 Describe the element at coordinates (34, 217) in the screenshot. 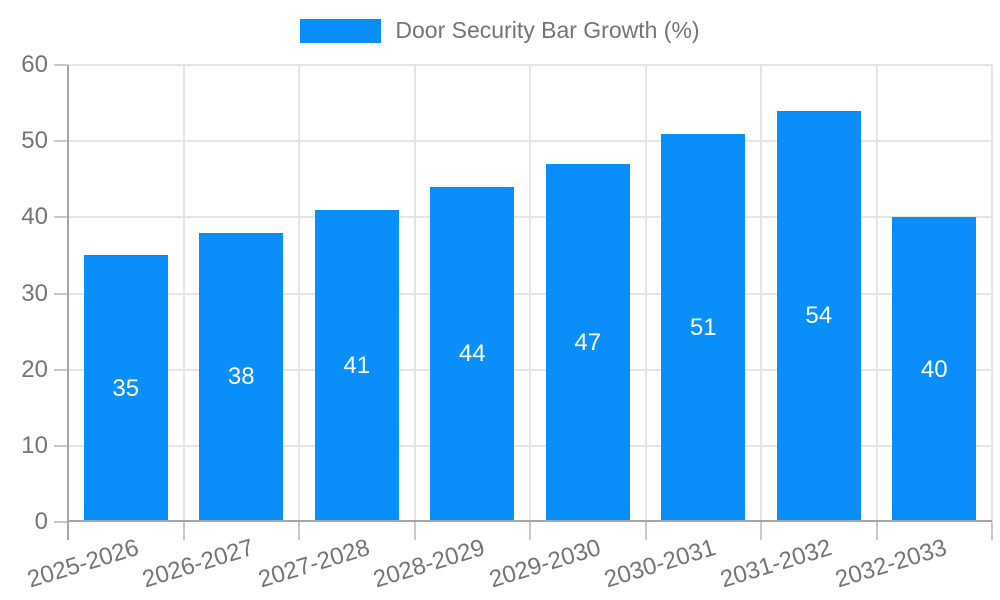

I see `y-tick-label: 40` at that location.